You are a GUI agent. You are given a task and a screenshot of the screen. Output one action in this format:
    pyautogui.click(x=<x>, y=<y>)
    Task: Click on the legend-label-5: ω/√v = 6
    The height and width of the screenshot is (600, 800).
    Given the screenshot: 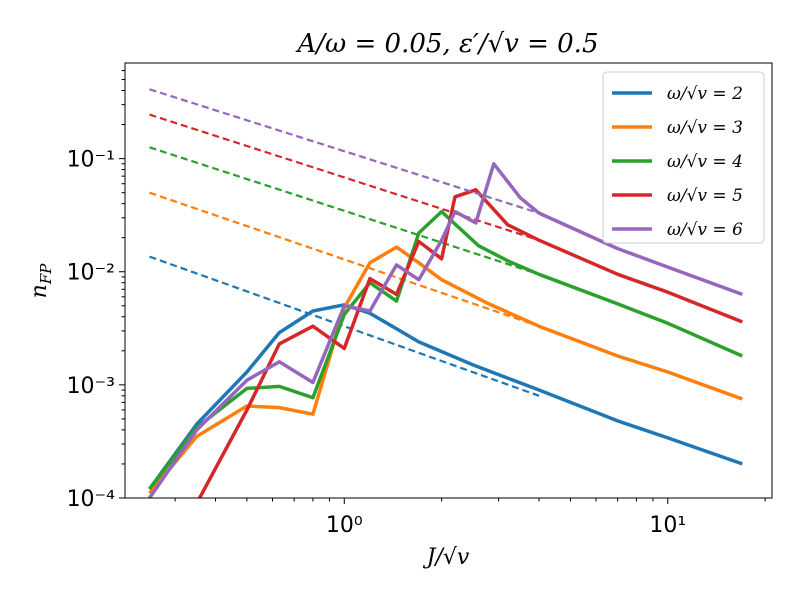 What is the action you would take?
    pyautogui.click(x=705, y=230)
    